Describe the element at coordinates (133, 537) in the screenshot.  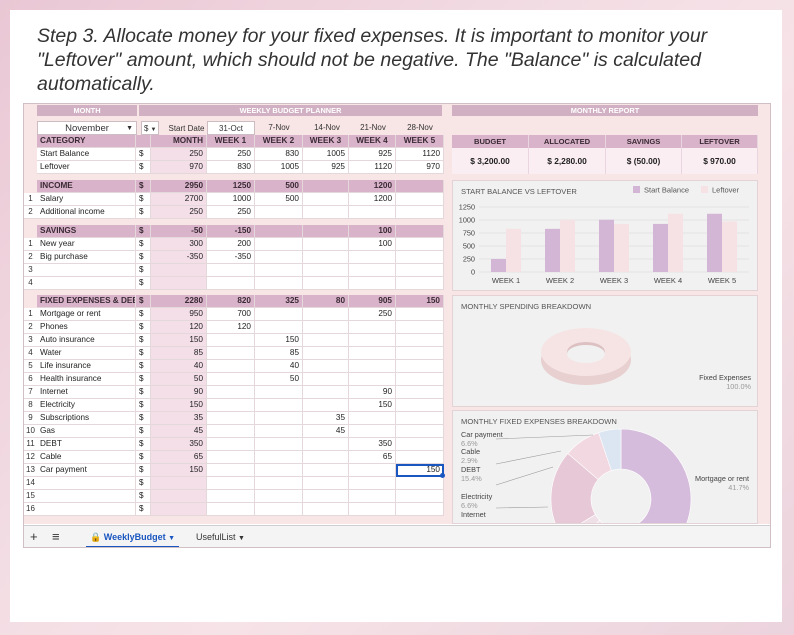
I see `tab-weekly-budget: 🔒 WeeklyBudget ▼` at that location.